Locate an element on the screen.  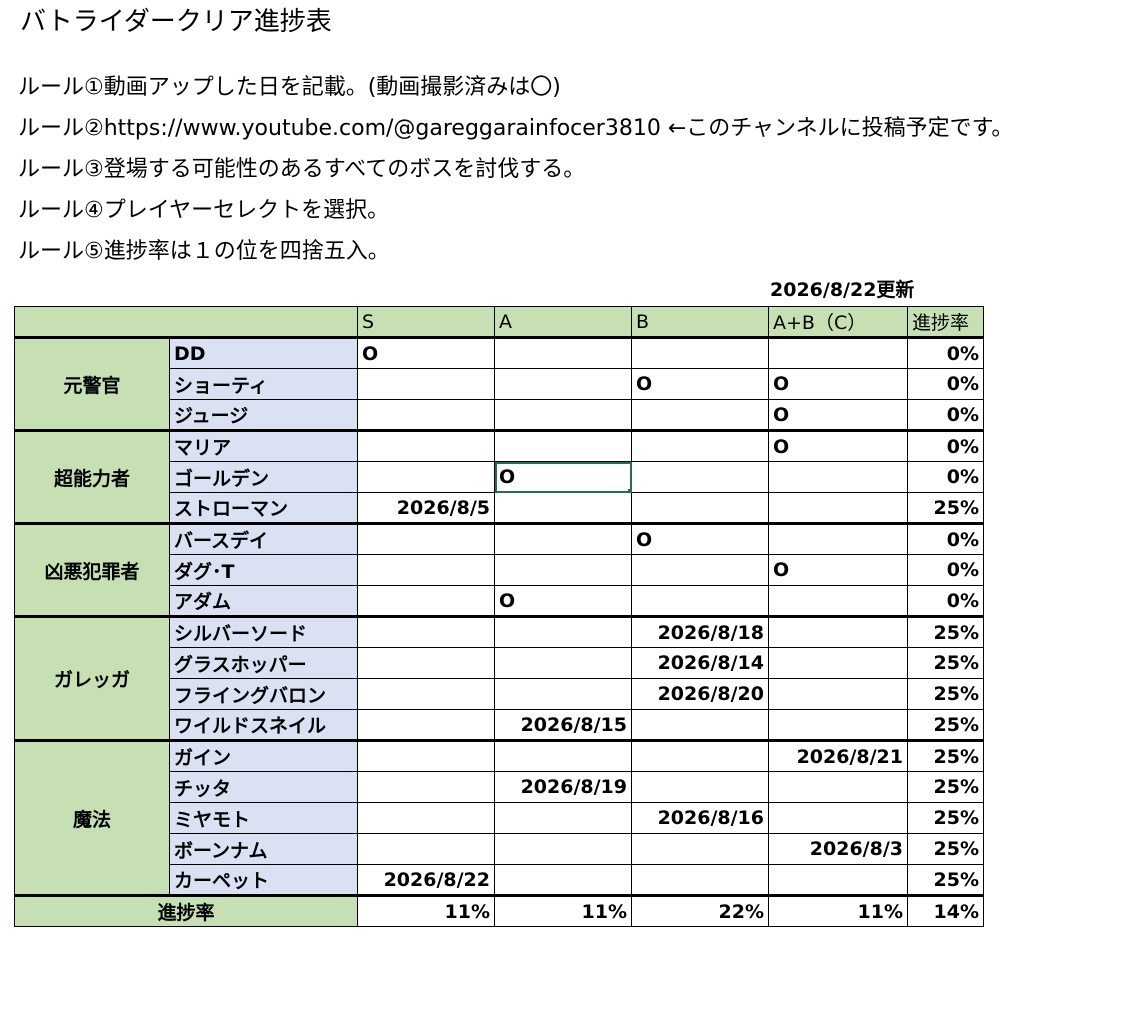
group-label: 元警官 is located at coordinates (92, 384).